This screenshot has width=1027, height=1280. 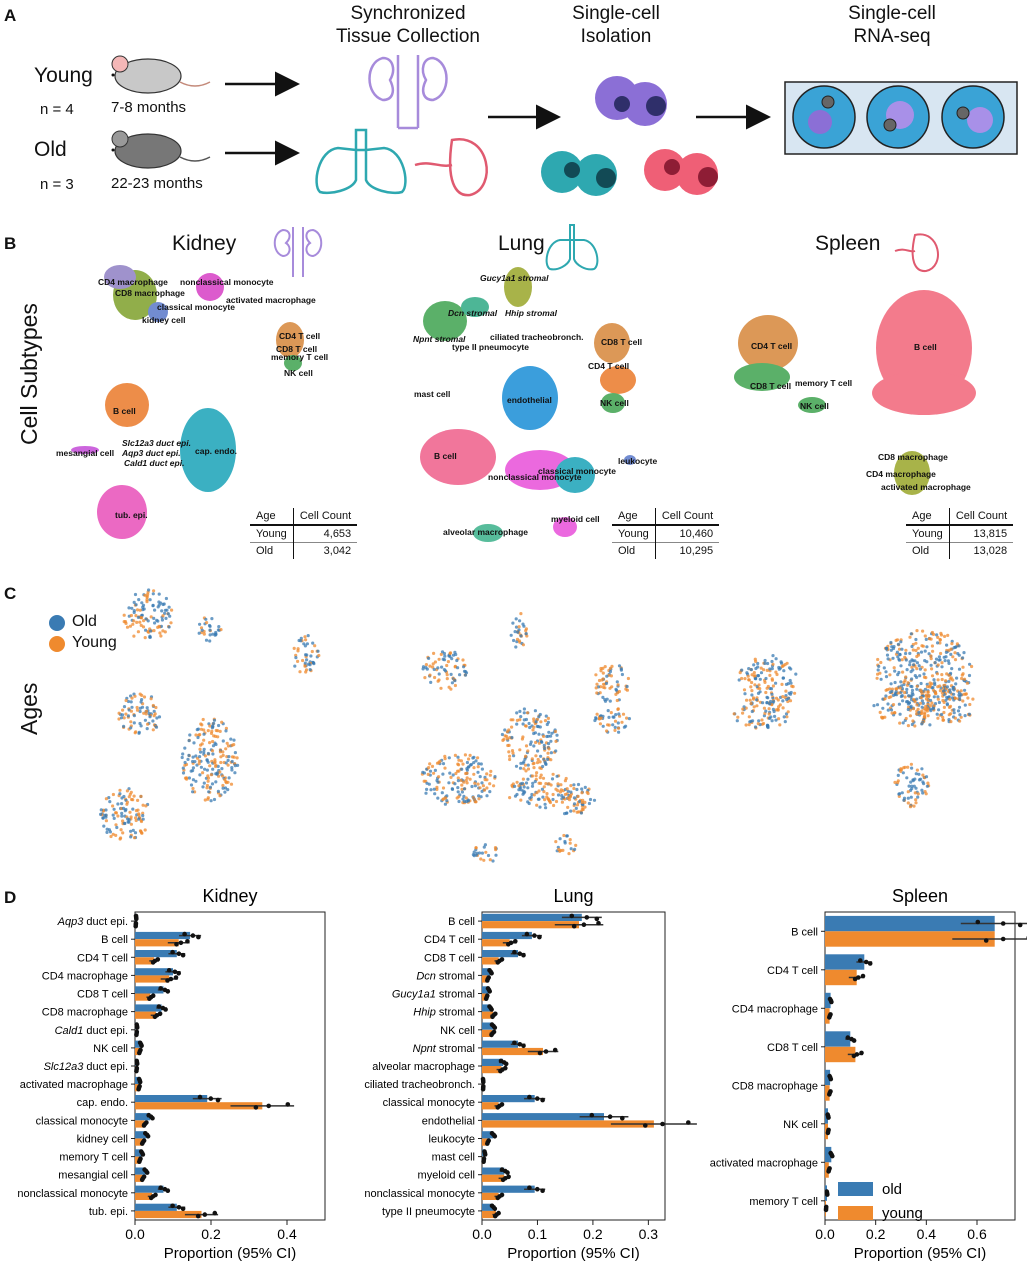 What do you see at coordinates (572, 247) in the screenshot?
I see `lung-icon` at bounding box center [572, 247].